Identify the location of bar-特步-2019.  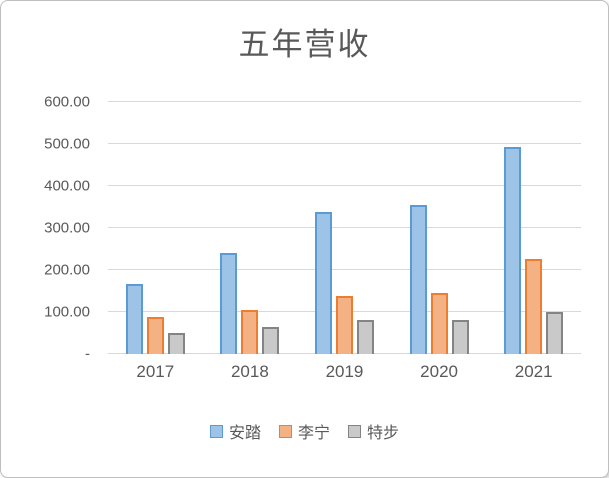
(365, 336).